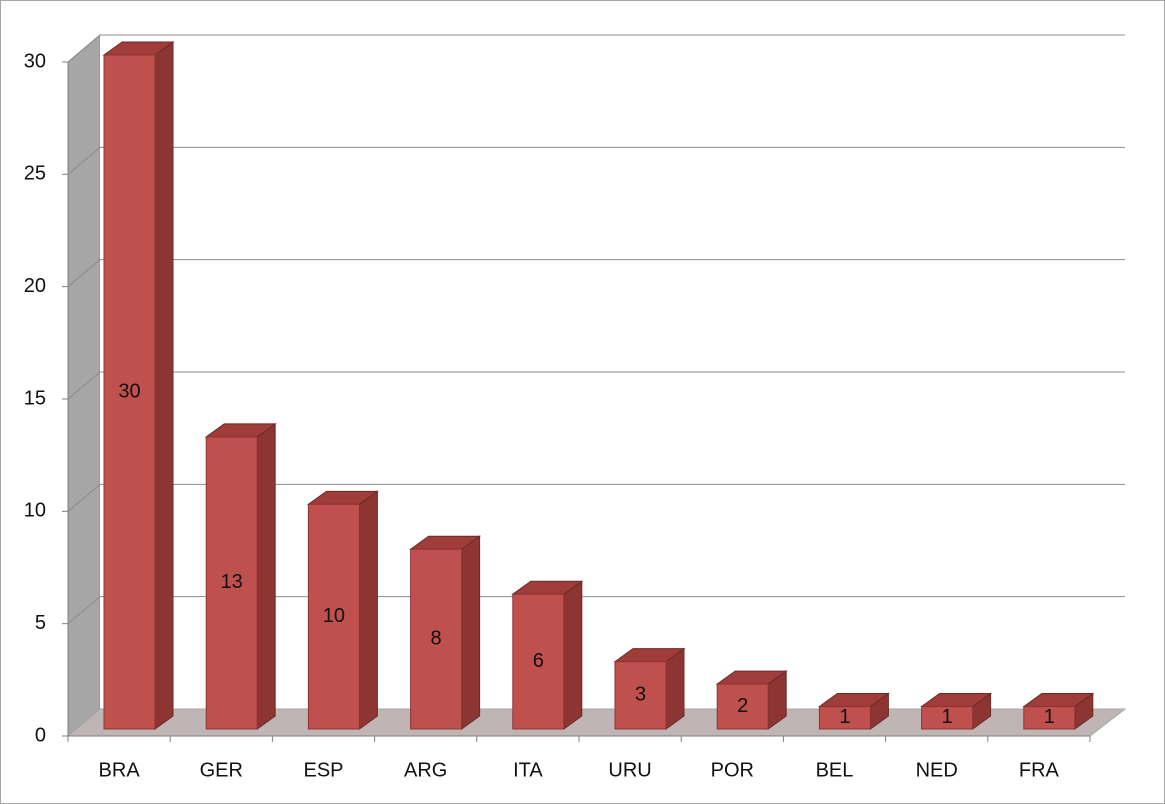  What do you see at coordinates (937, 770) in the screenshot?
I see `x-tick-label: NED` at bounding box center [937, 770].